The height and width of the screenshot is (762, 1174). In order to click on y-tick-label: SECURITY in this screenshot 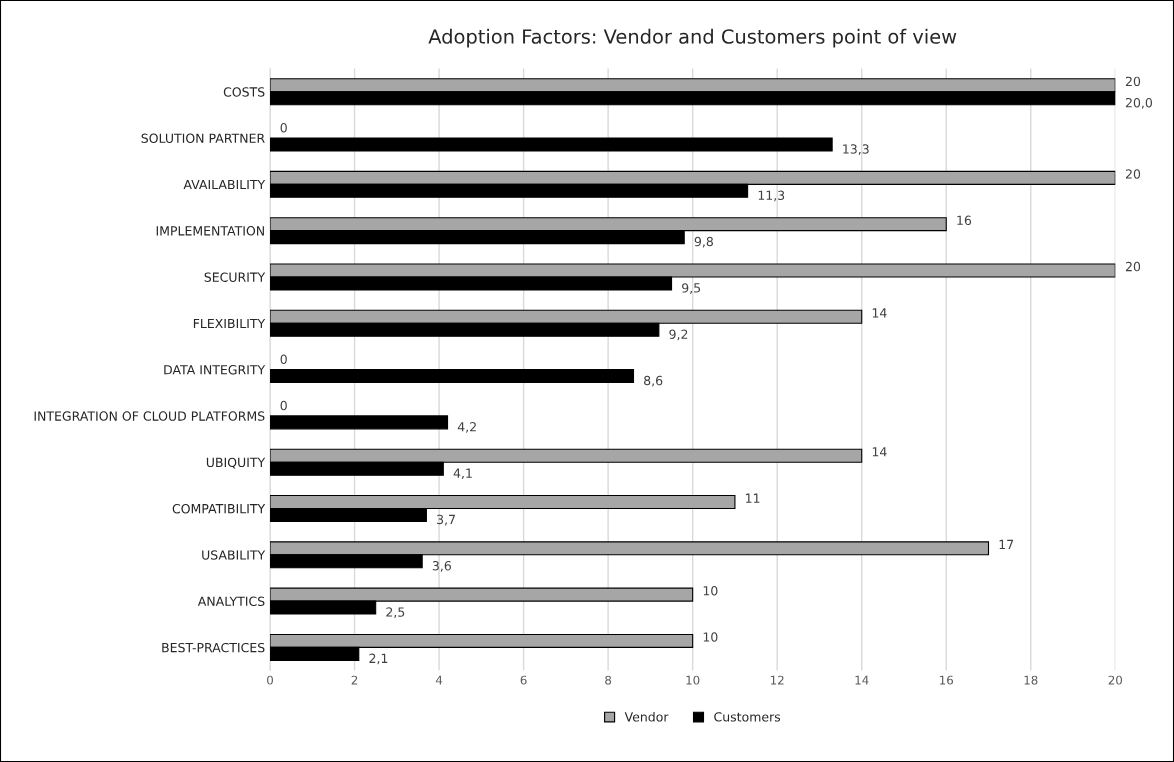, I will do `click(235, 277)`.